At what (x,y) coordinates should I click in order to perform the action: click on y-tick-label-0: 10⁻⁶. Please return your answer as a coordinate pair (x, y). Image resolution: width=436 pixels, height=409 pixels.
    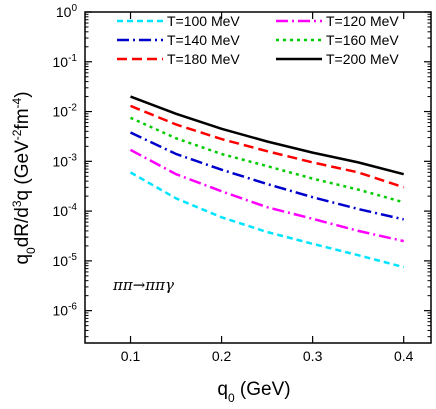
    Looking at the image, I should click on (65, 310).